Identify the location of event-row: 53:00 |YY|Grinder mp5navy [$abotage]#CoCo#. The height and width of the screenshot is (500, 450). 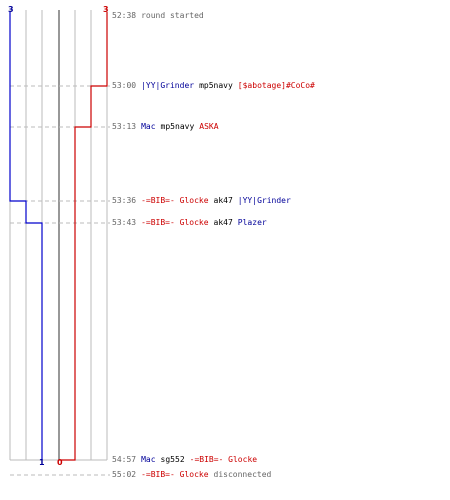
(216, 86).